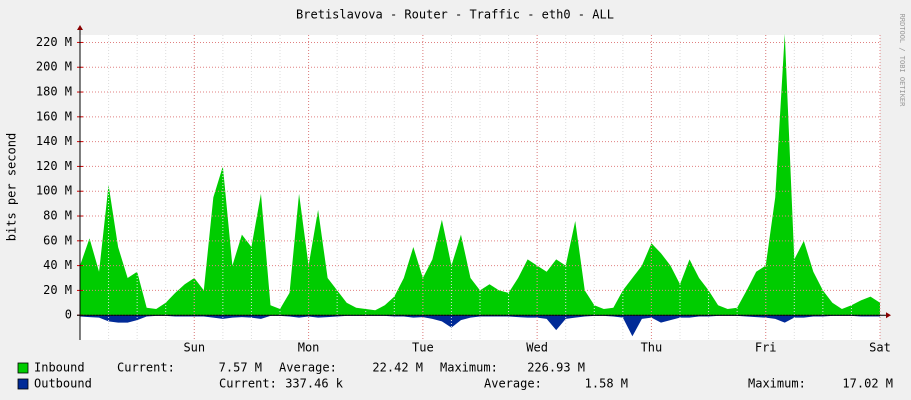  I want to click on legend-stat-value: 337.46 k, so click(314, 384).